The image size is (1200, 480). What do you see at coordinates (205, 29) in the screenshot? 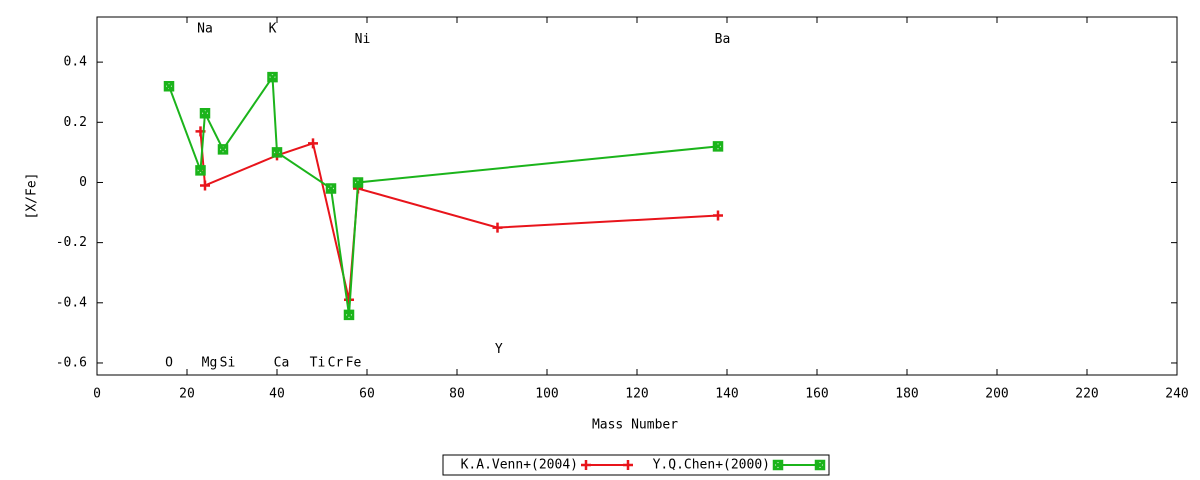
I see `annotation: Na` at bounding box center [205, 29].